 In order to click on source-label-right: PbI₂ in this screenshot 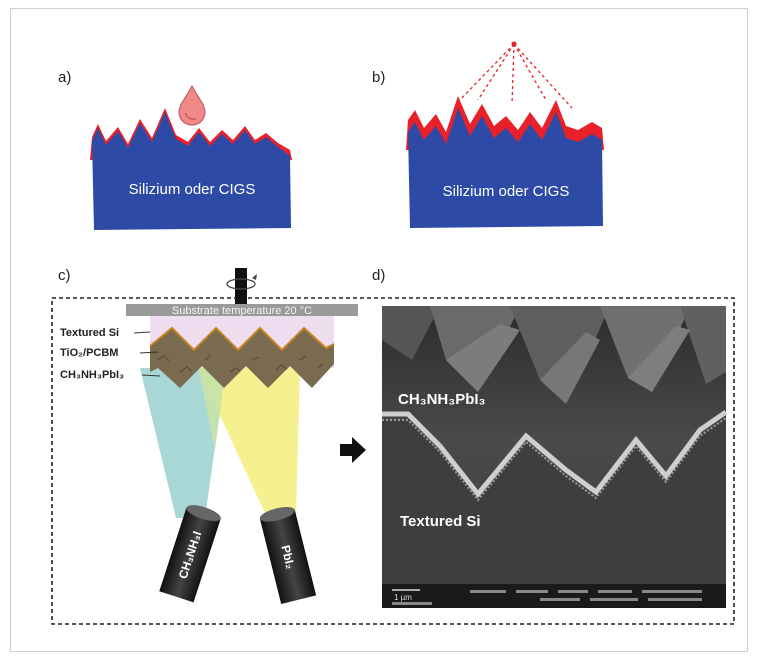, I will do `click(287, 557)`.